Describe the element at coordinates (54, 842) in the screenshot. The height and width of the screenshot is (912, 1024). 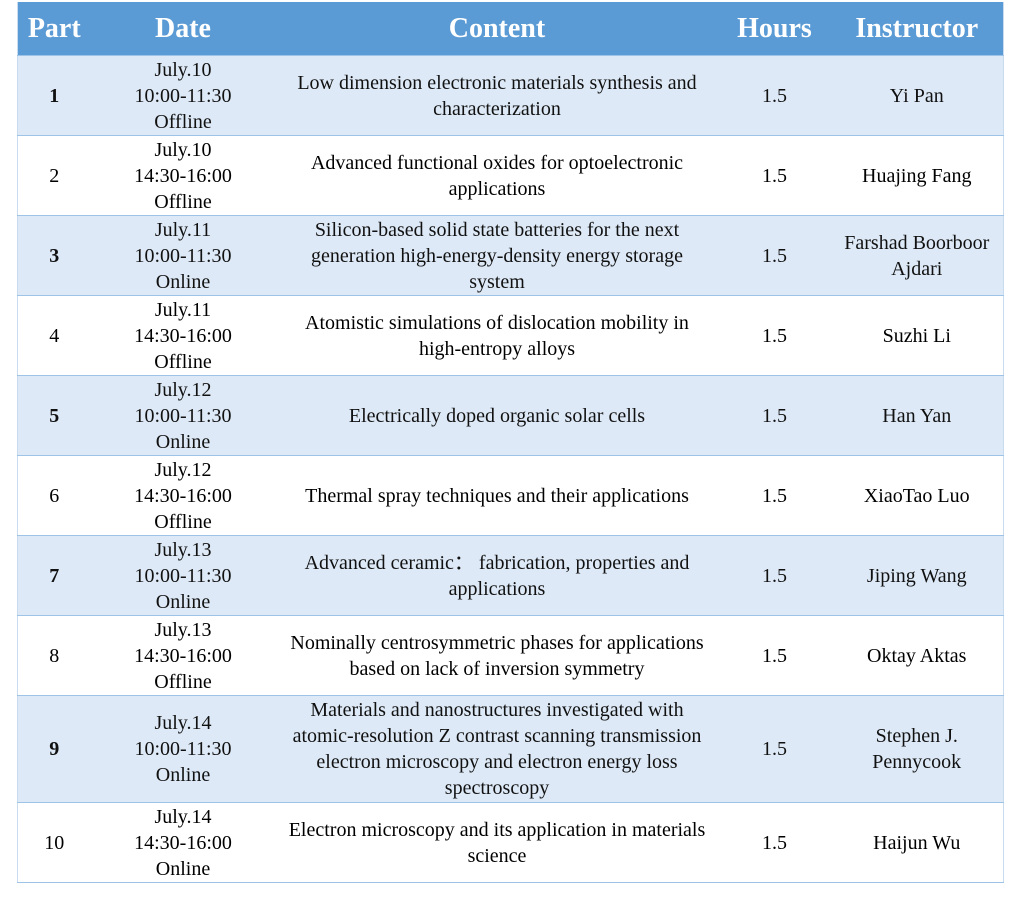
I see `part-cell: 10` at that location.